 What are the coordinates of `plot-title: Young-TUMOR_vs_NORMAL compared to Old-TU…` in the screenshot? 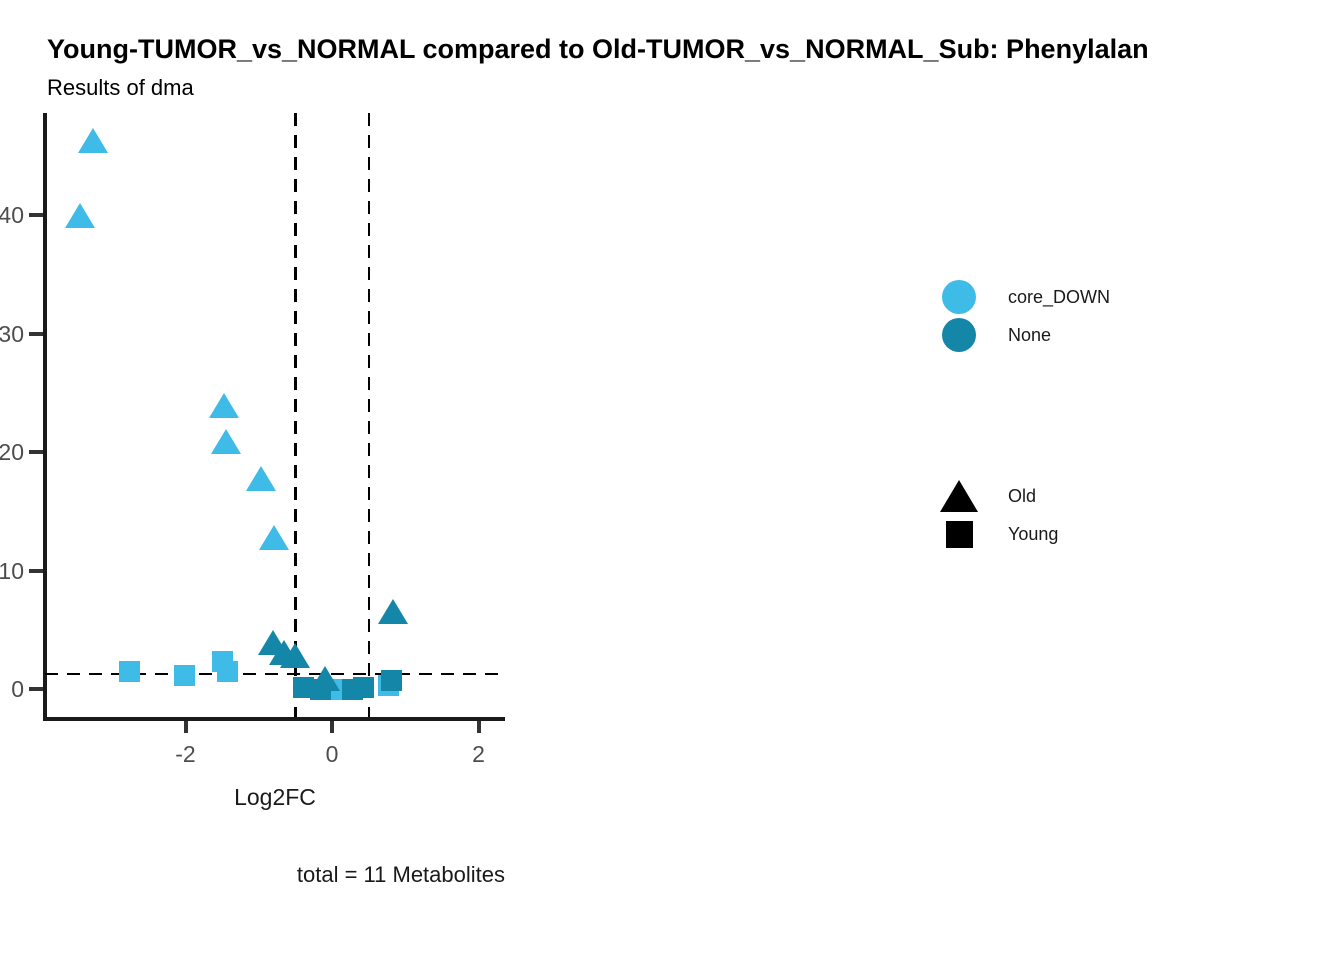 It's located at (598, 49).